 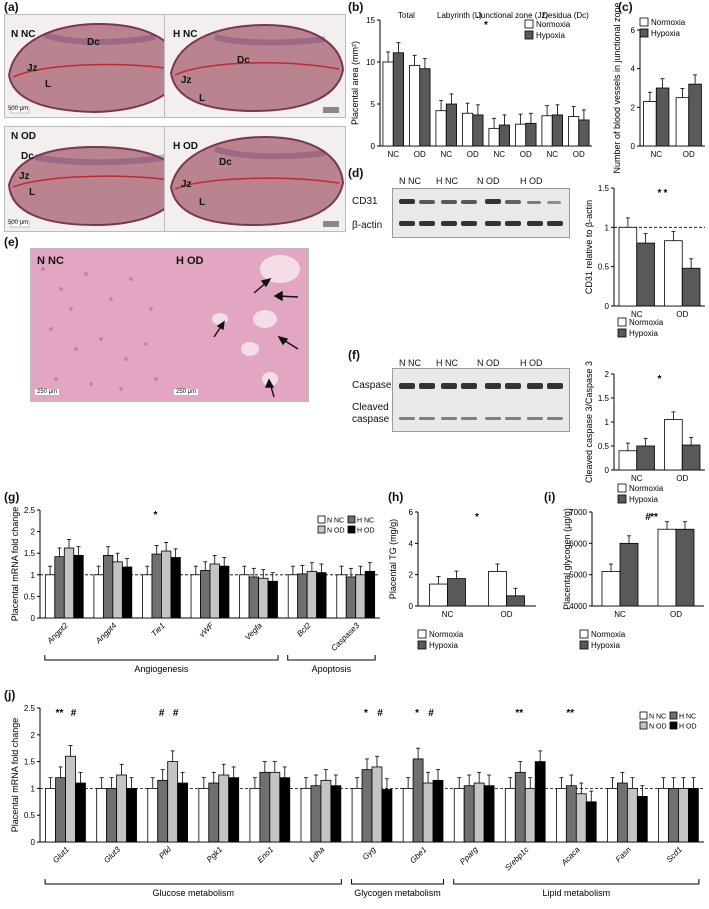 I want to click on bar-f-normoxia, so click(x=628, y=460).